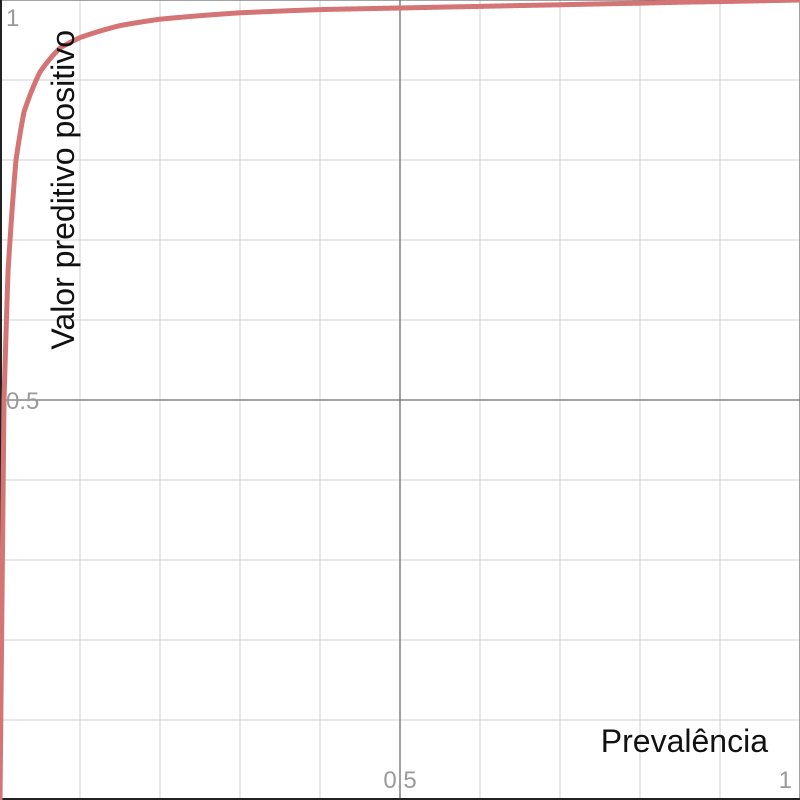 Image resolution: width=800 pixels, height=800 pixels. Describe the element at coordinates (399, 780) in the screenshot. I see `x-tick-label: 0.5` at that location.